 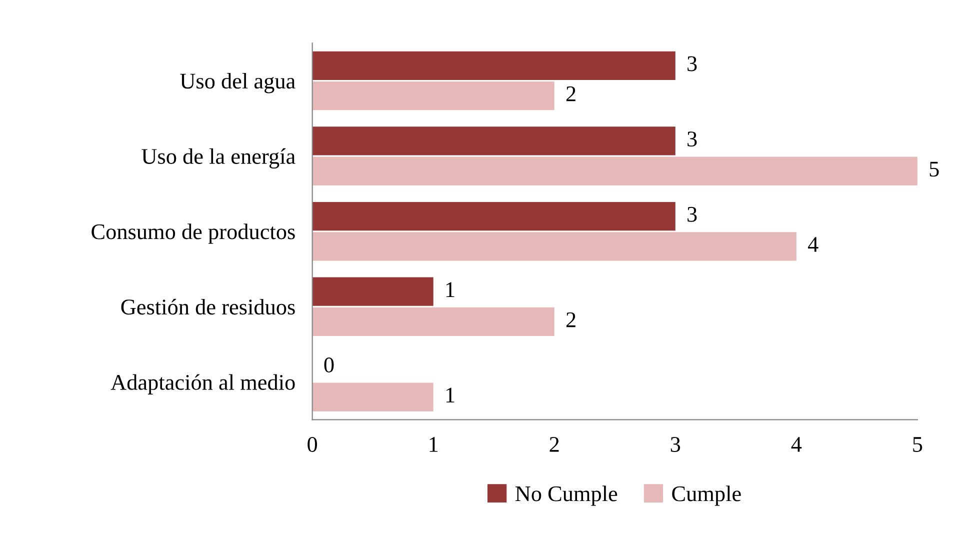 What do you see at coordinates (193, 234) in the screenshot?
I see `y-tick-label: Consumo de productos` at bounding box center [193, 234].